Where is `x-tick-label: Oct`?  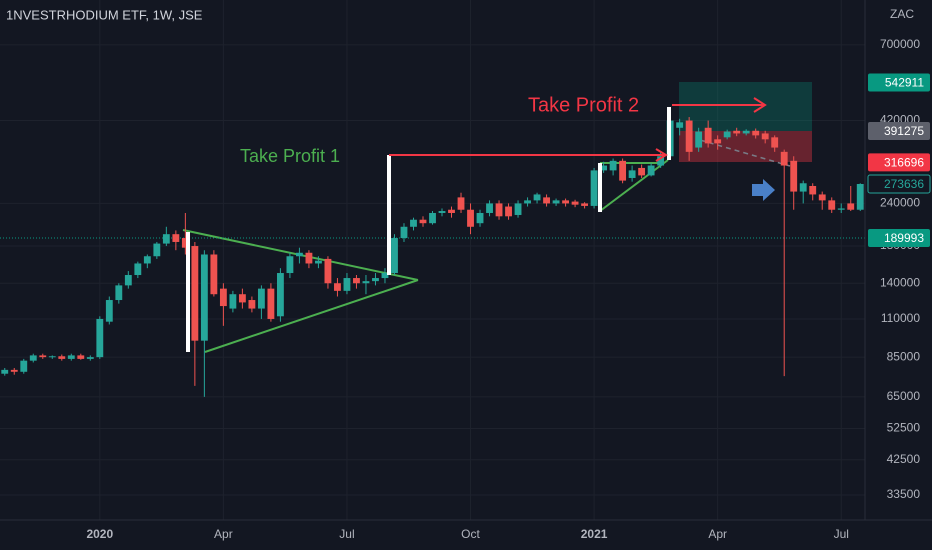
x-tick-label: Oct is located at coordinates (470, 534).